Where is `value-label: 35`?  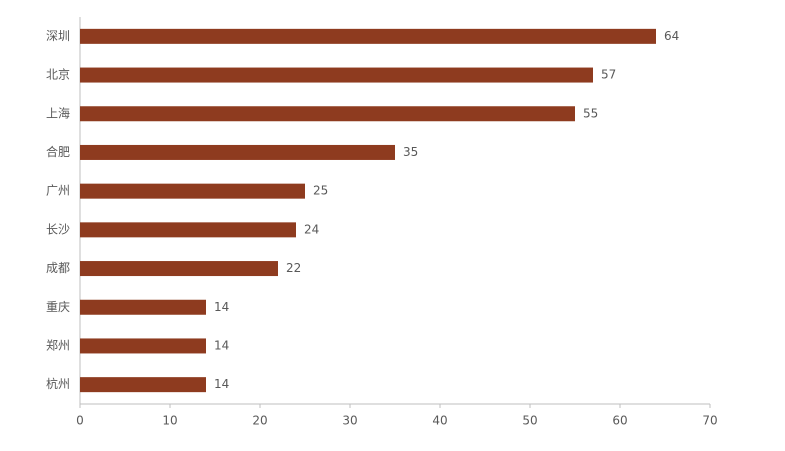 value-label: 35 is located at coordinates (410, 152).